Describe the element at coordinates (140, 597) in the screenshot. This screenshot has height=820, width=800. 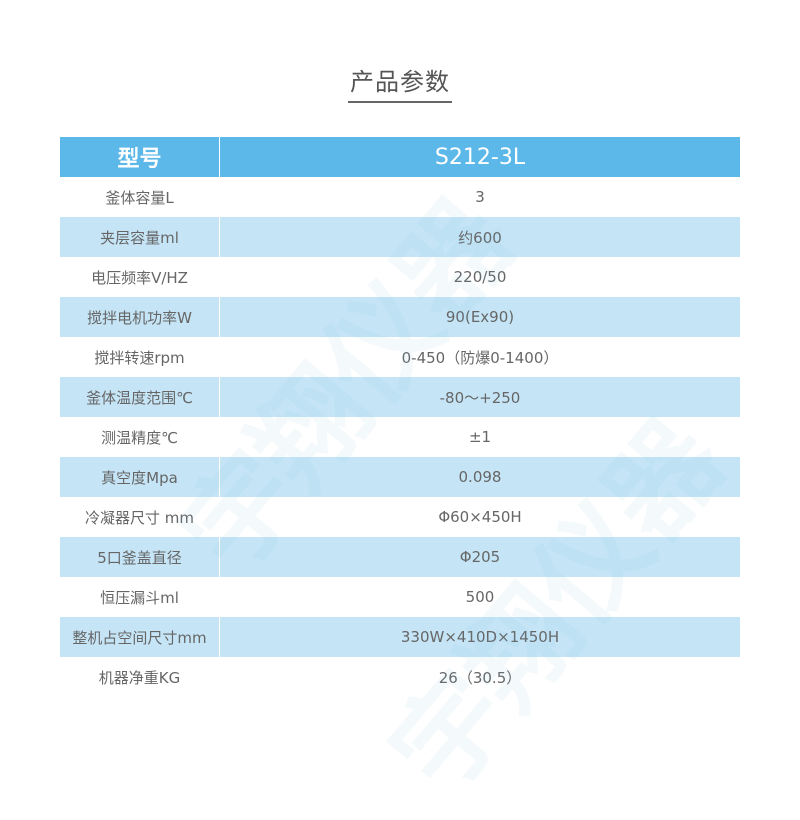
I see `spec-key: 恒压漏斗ml` at that location.